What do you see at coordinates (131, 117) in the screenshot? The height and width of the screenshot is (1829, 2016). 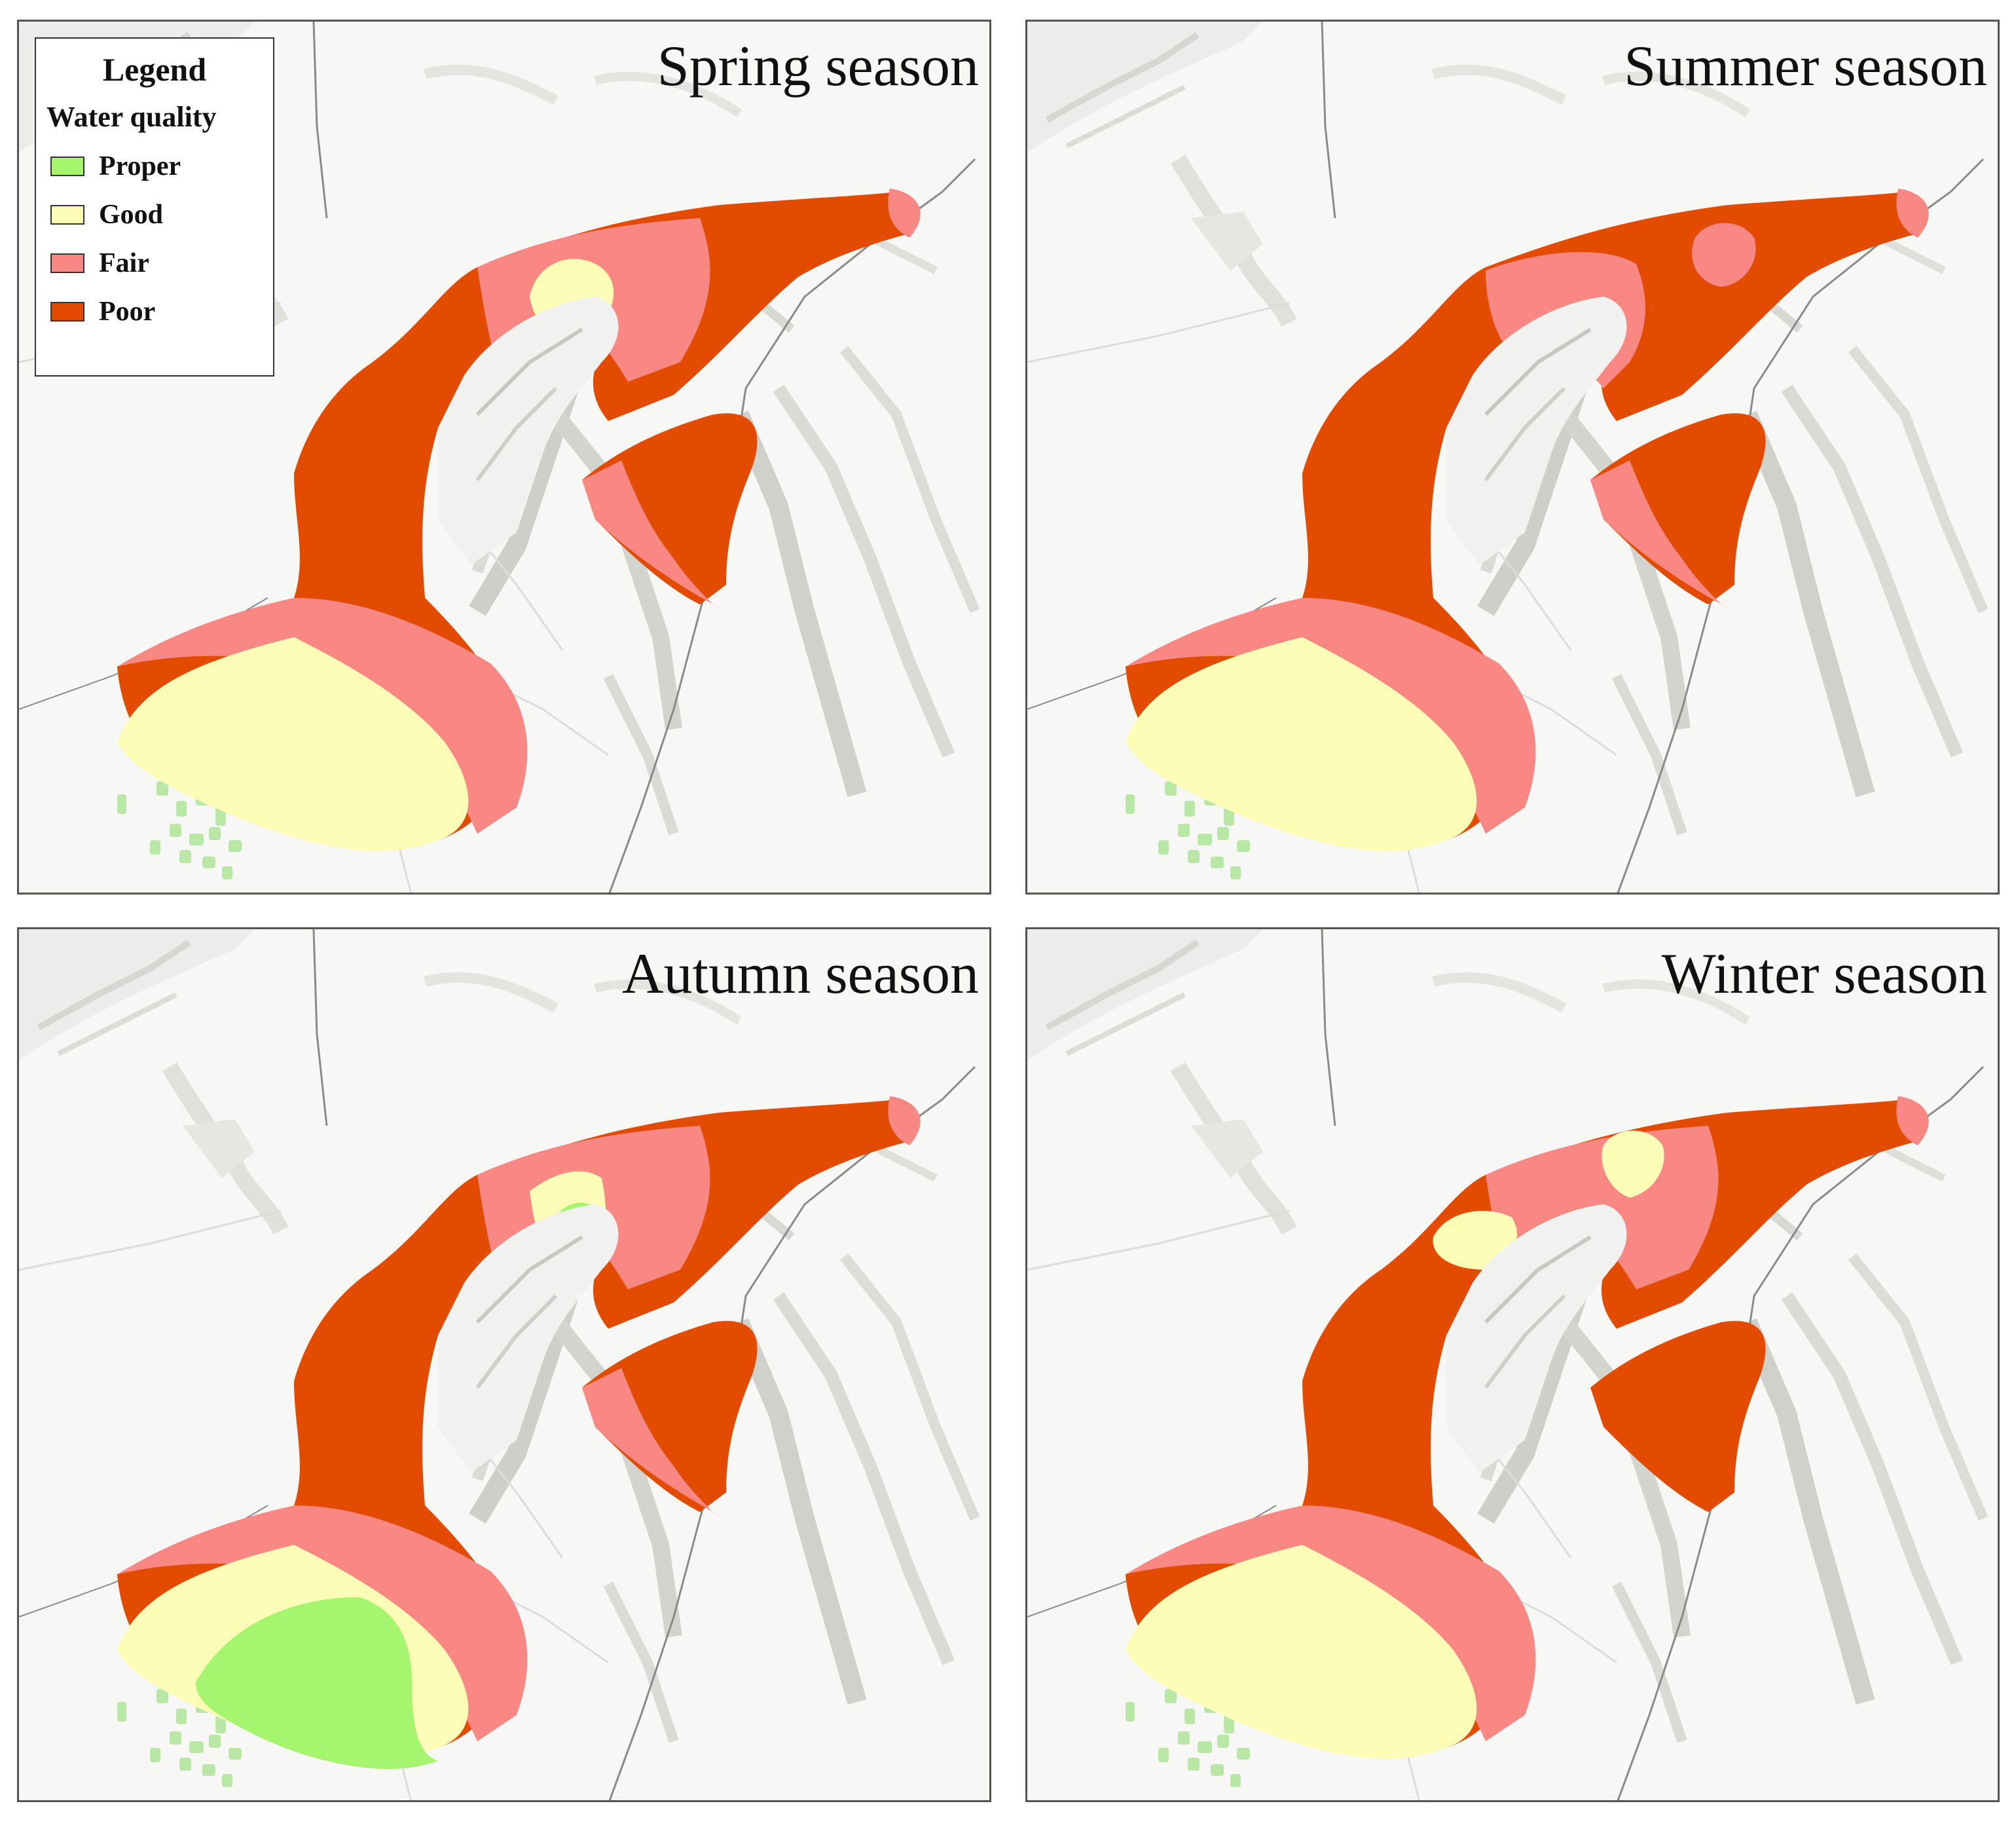 I see `legend-subtitle: Water quality` at bounding box center [131, 117].